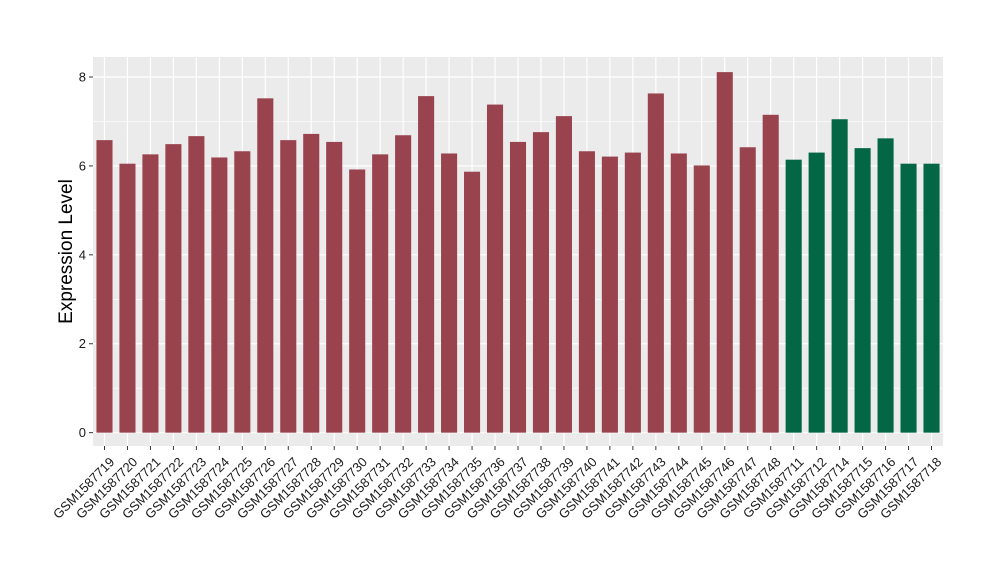  What do you see at coordinates (678, 293) in the screenshot?
I see `bar-GSM1587744` at bounding box center [678, 293].